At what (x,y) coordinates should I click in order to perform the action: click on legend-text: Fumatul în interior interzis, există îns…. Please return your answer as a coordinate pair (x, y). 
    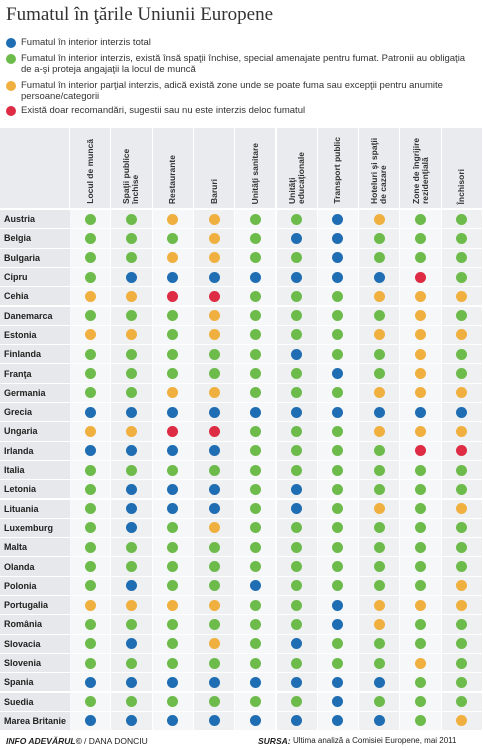
    Looking at the image, I should click on (243, 64).